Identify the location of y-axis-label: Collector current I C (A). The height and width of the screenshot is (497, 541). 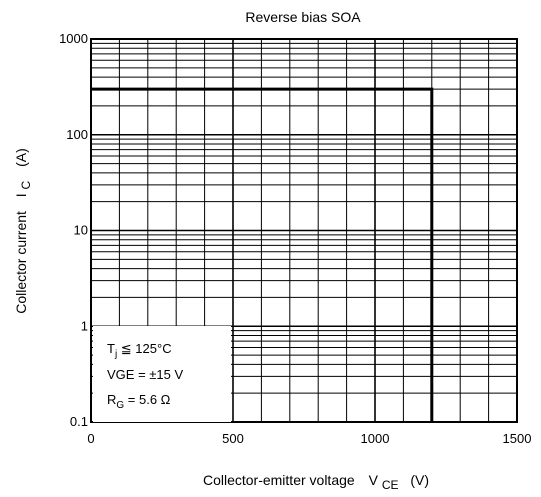
(23, 231).